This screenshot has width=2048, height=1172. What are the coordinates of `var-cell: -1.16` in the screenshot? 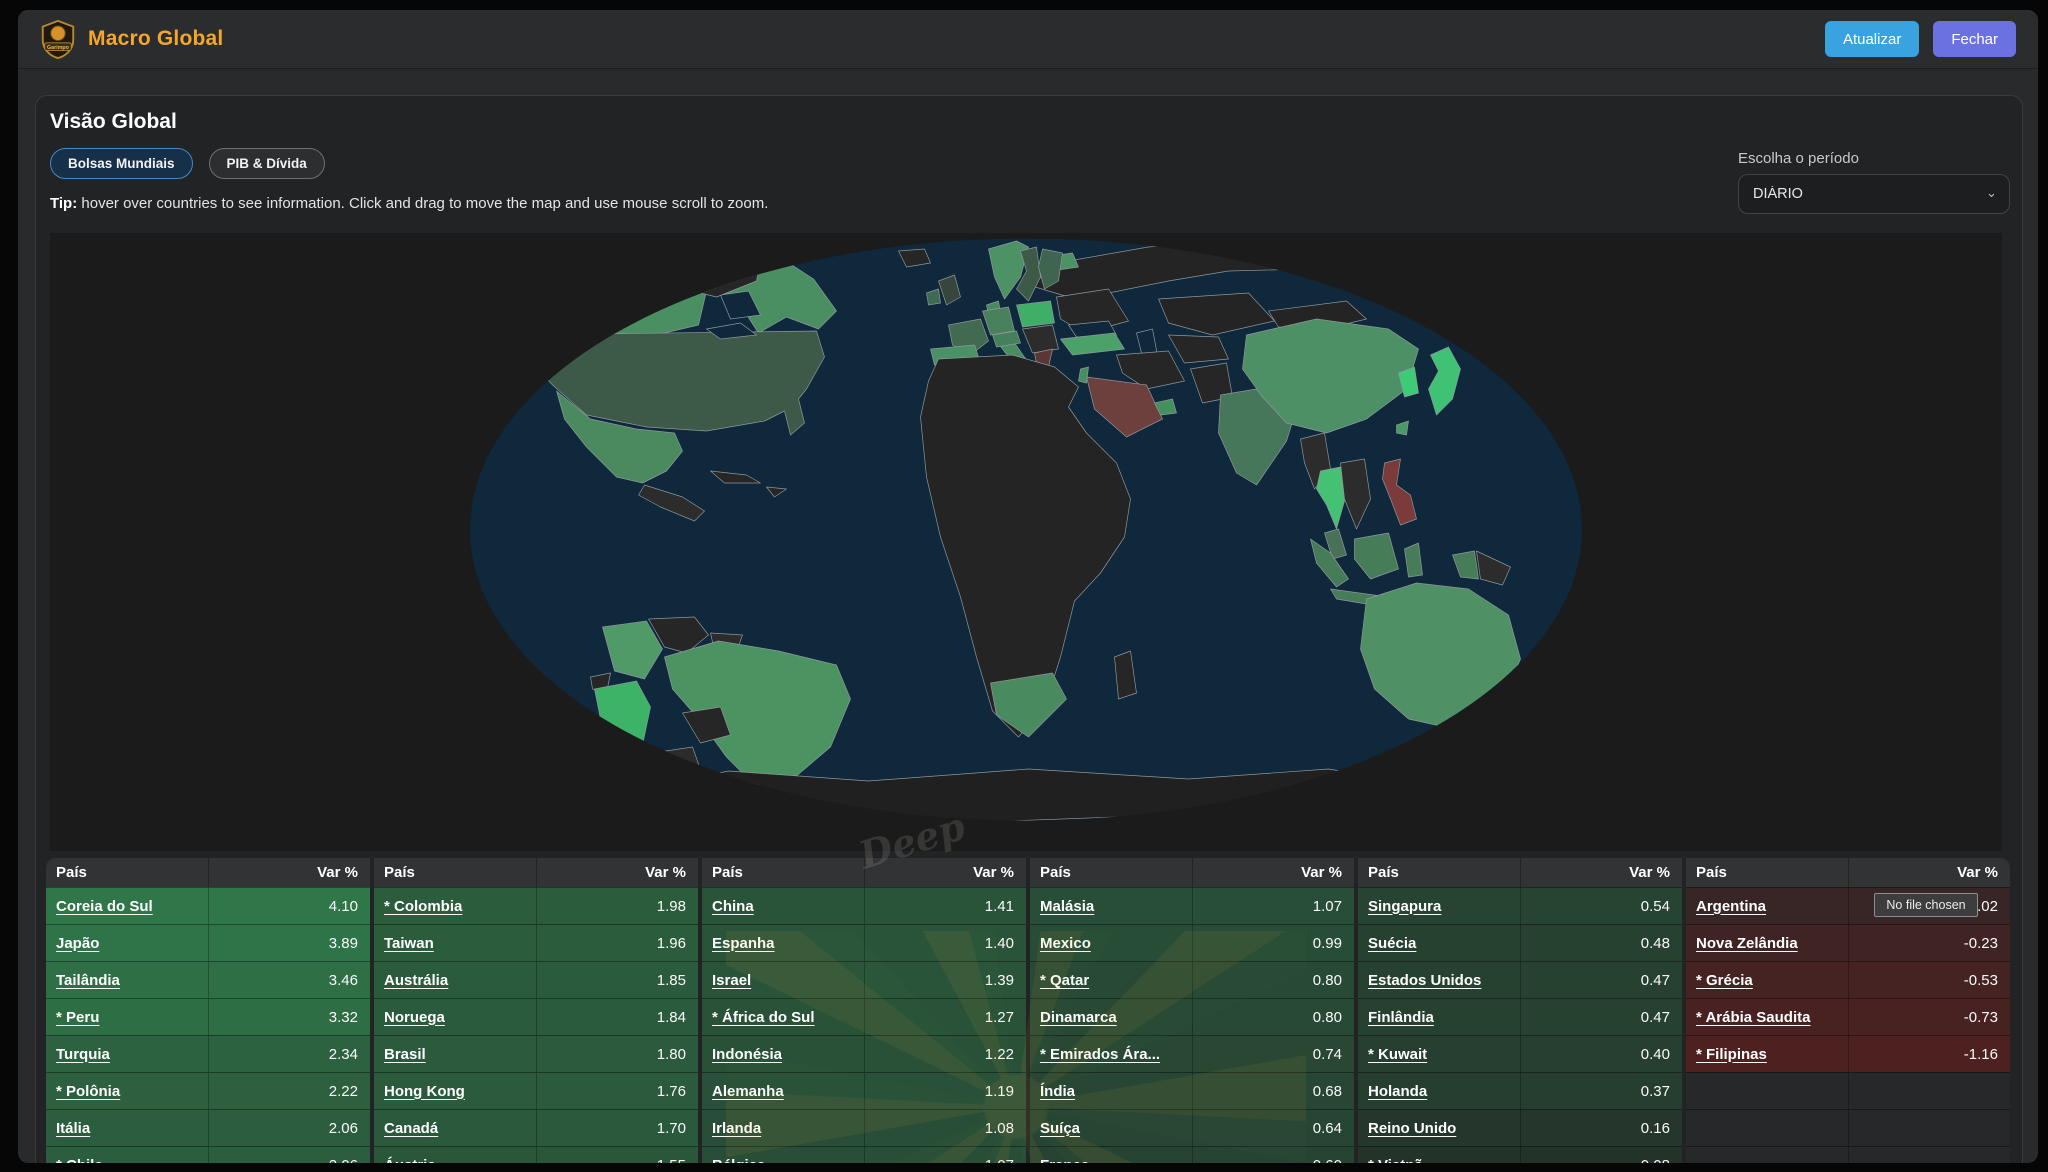 It's located at (1929, 1054).